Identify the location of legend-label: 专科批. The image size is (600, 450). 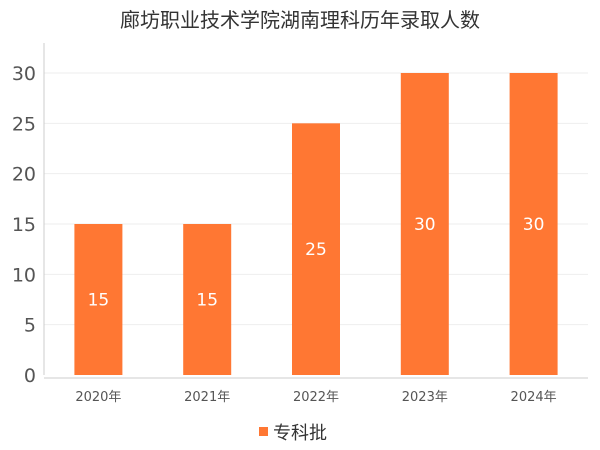
(300, 433).